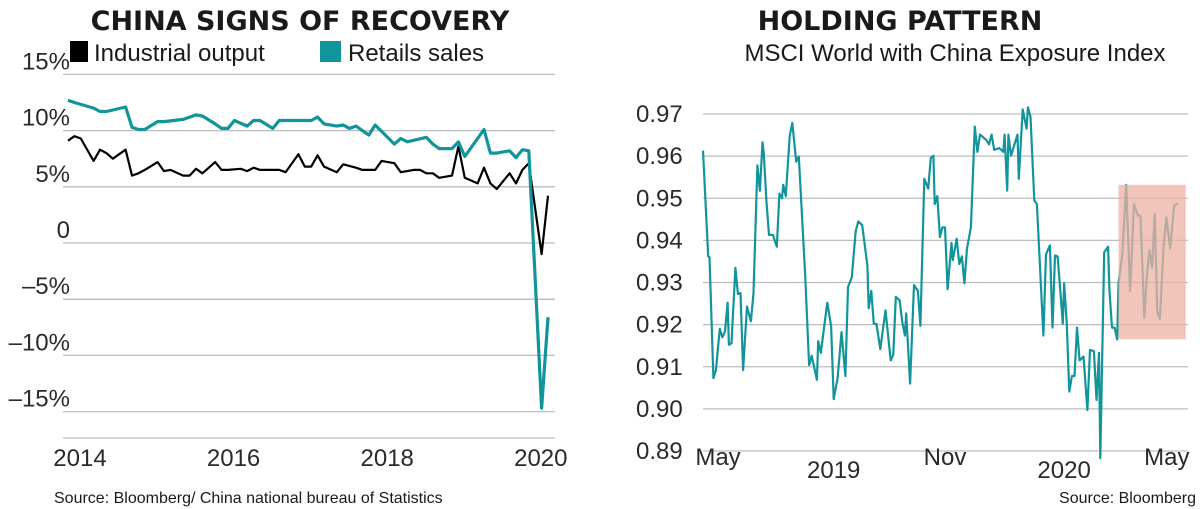 Image resolution: width=1200 pixels, height=509 pixels. I want to click on x-tick-label: 2016, so click(233, 458).